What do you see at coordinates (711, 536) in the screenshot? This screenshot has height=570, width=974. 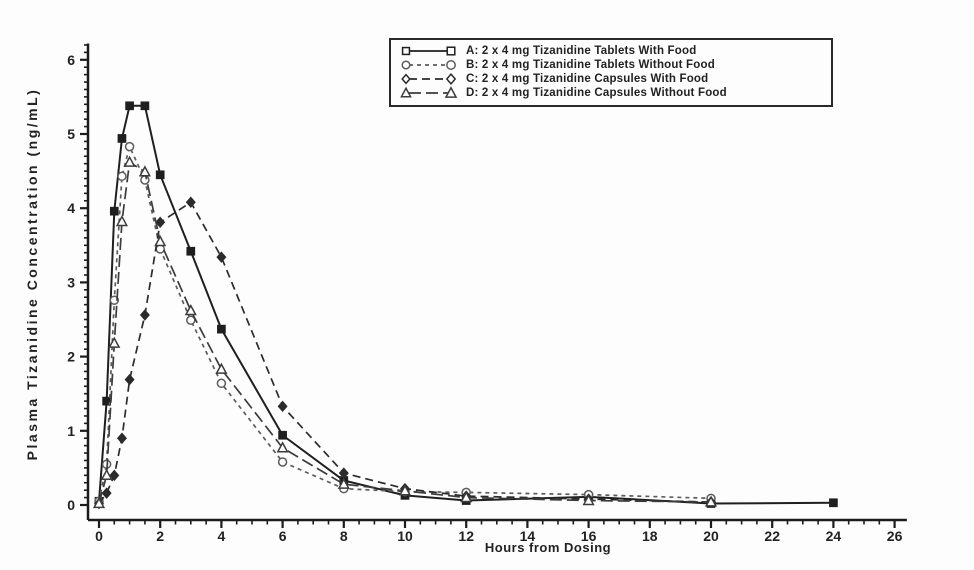 I see `x-tick-label: 20` at bounding box center [711, 536].